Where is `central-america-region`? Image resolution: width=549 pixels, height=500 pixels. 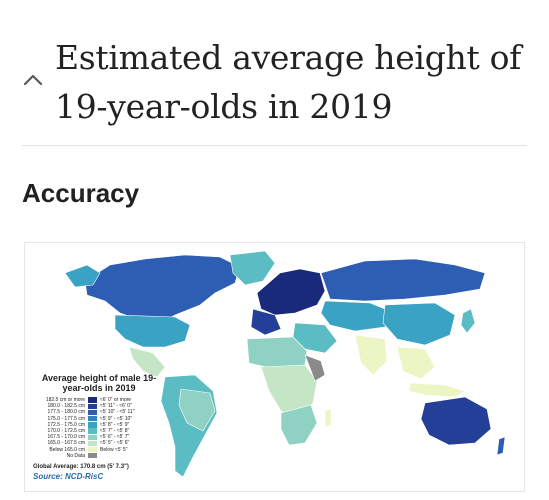 central-america-region is located at coordinates (147, 362).